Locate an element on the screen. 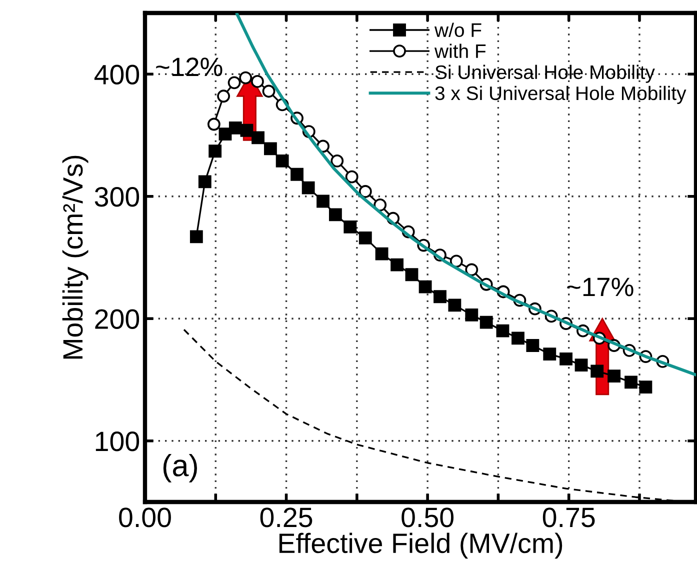 The width and height of the screenshot is (697, 574). annotation: ~17% is located at coordinates (600, 287).